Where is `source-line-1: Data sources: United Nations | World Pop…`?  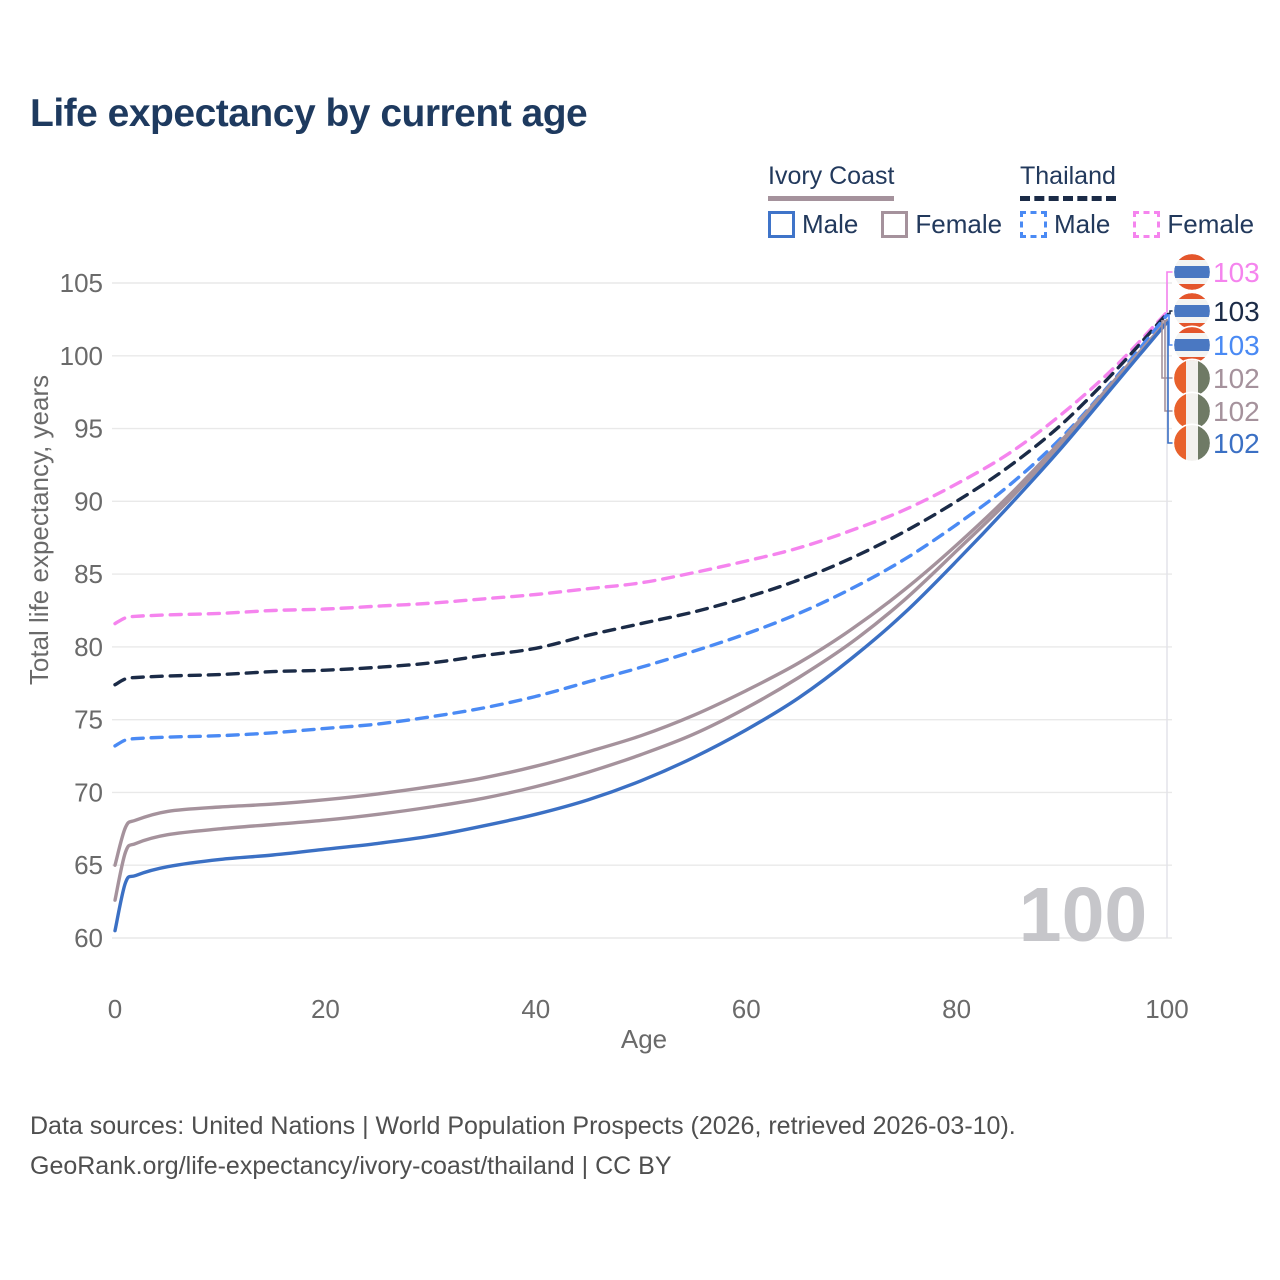 source-line-1: Data sources: United Nations | World Pop… is located at coordinates (523, 1126).